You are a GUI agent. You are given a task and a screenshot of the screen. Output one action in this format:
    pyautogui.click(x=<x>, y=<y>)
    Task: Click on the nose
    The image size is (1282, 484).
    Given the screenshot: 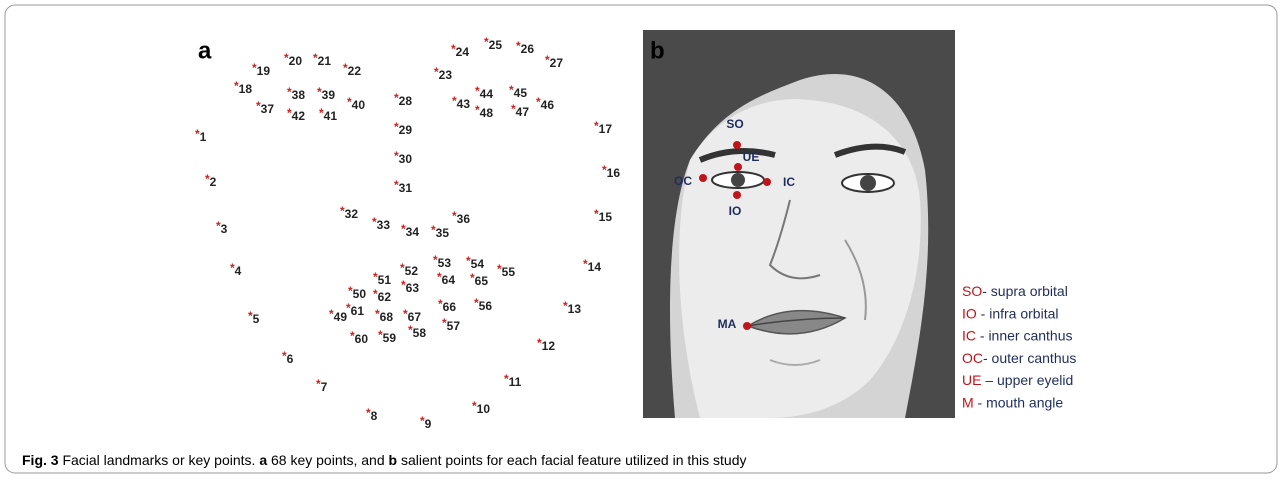 What is the action you would take?
    pyautogui.click(x=794, y=239)
    